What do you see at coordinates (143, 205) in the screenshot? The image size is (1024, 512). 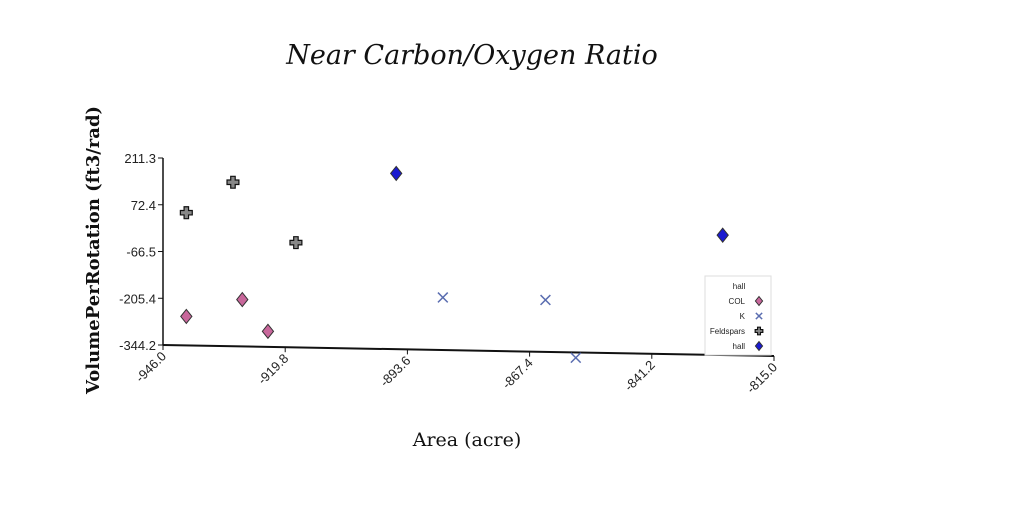 I see `y-tick-label: 72.4` at bounding box center [143, 205].